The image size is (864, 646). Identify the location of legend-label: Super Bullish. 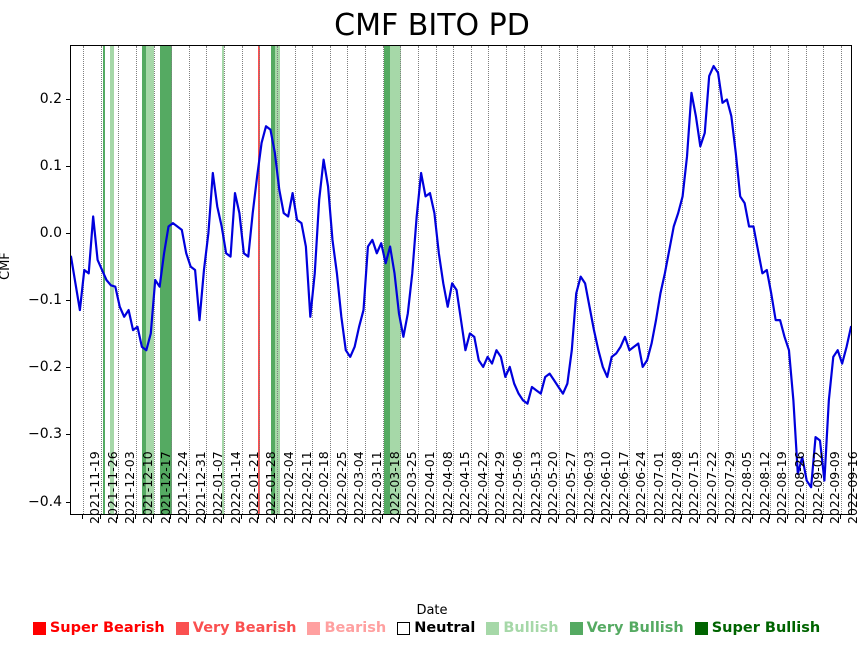
(766, 628).